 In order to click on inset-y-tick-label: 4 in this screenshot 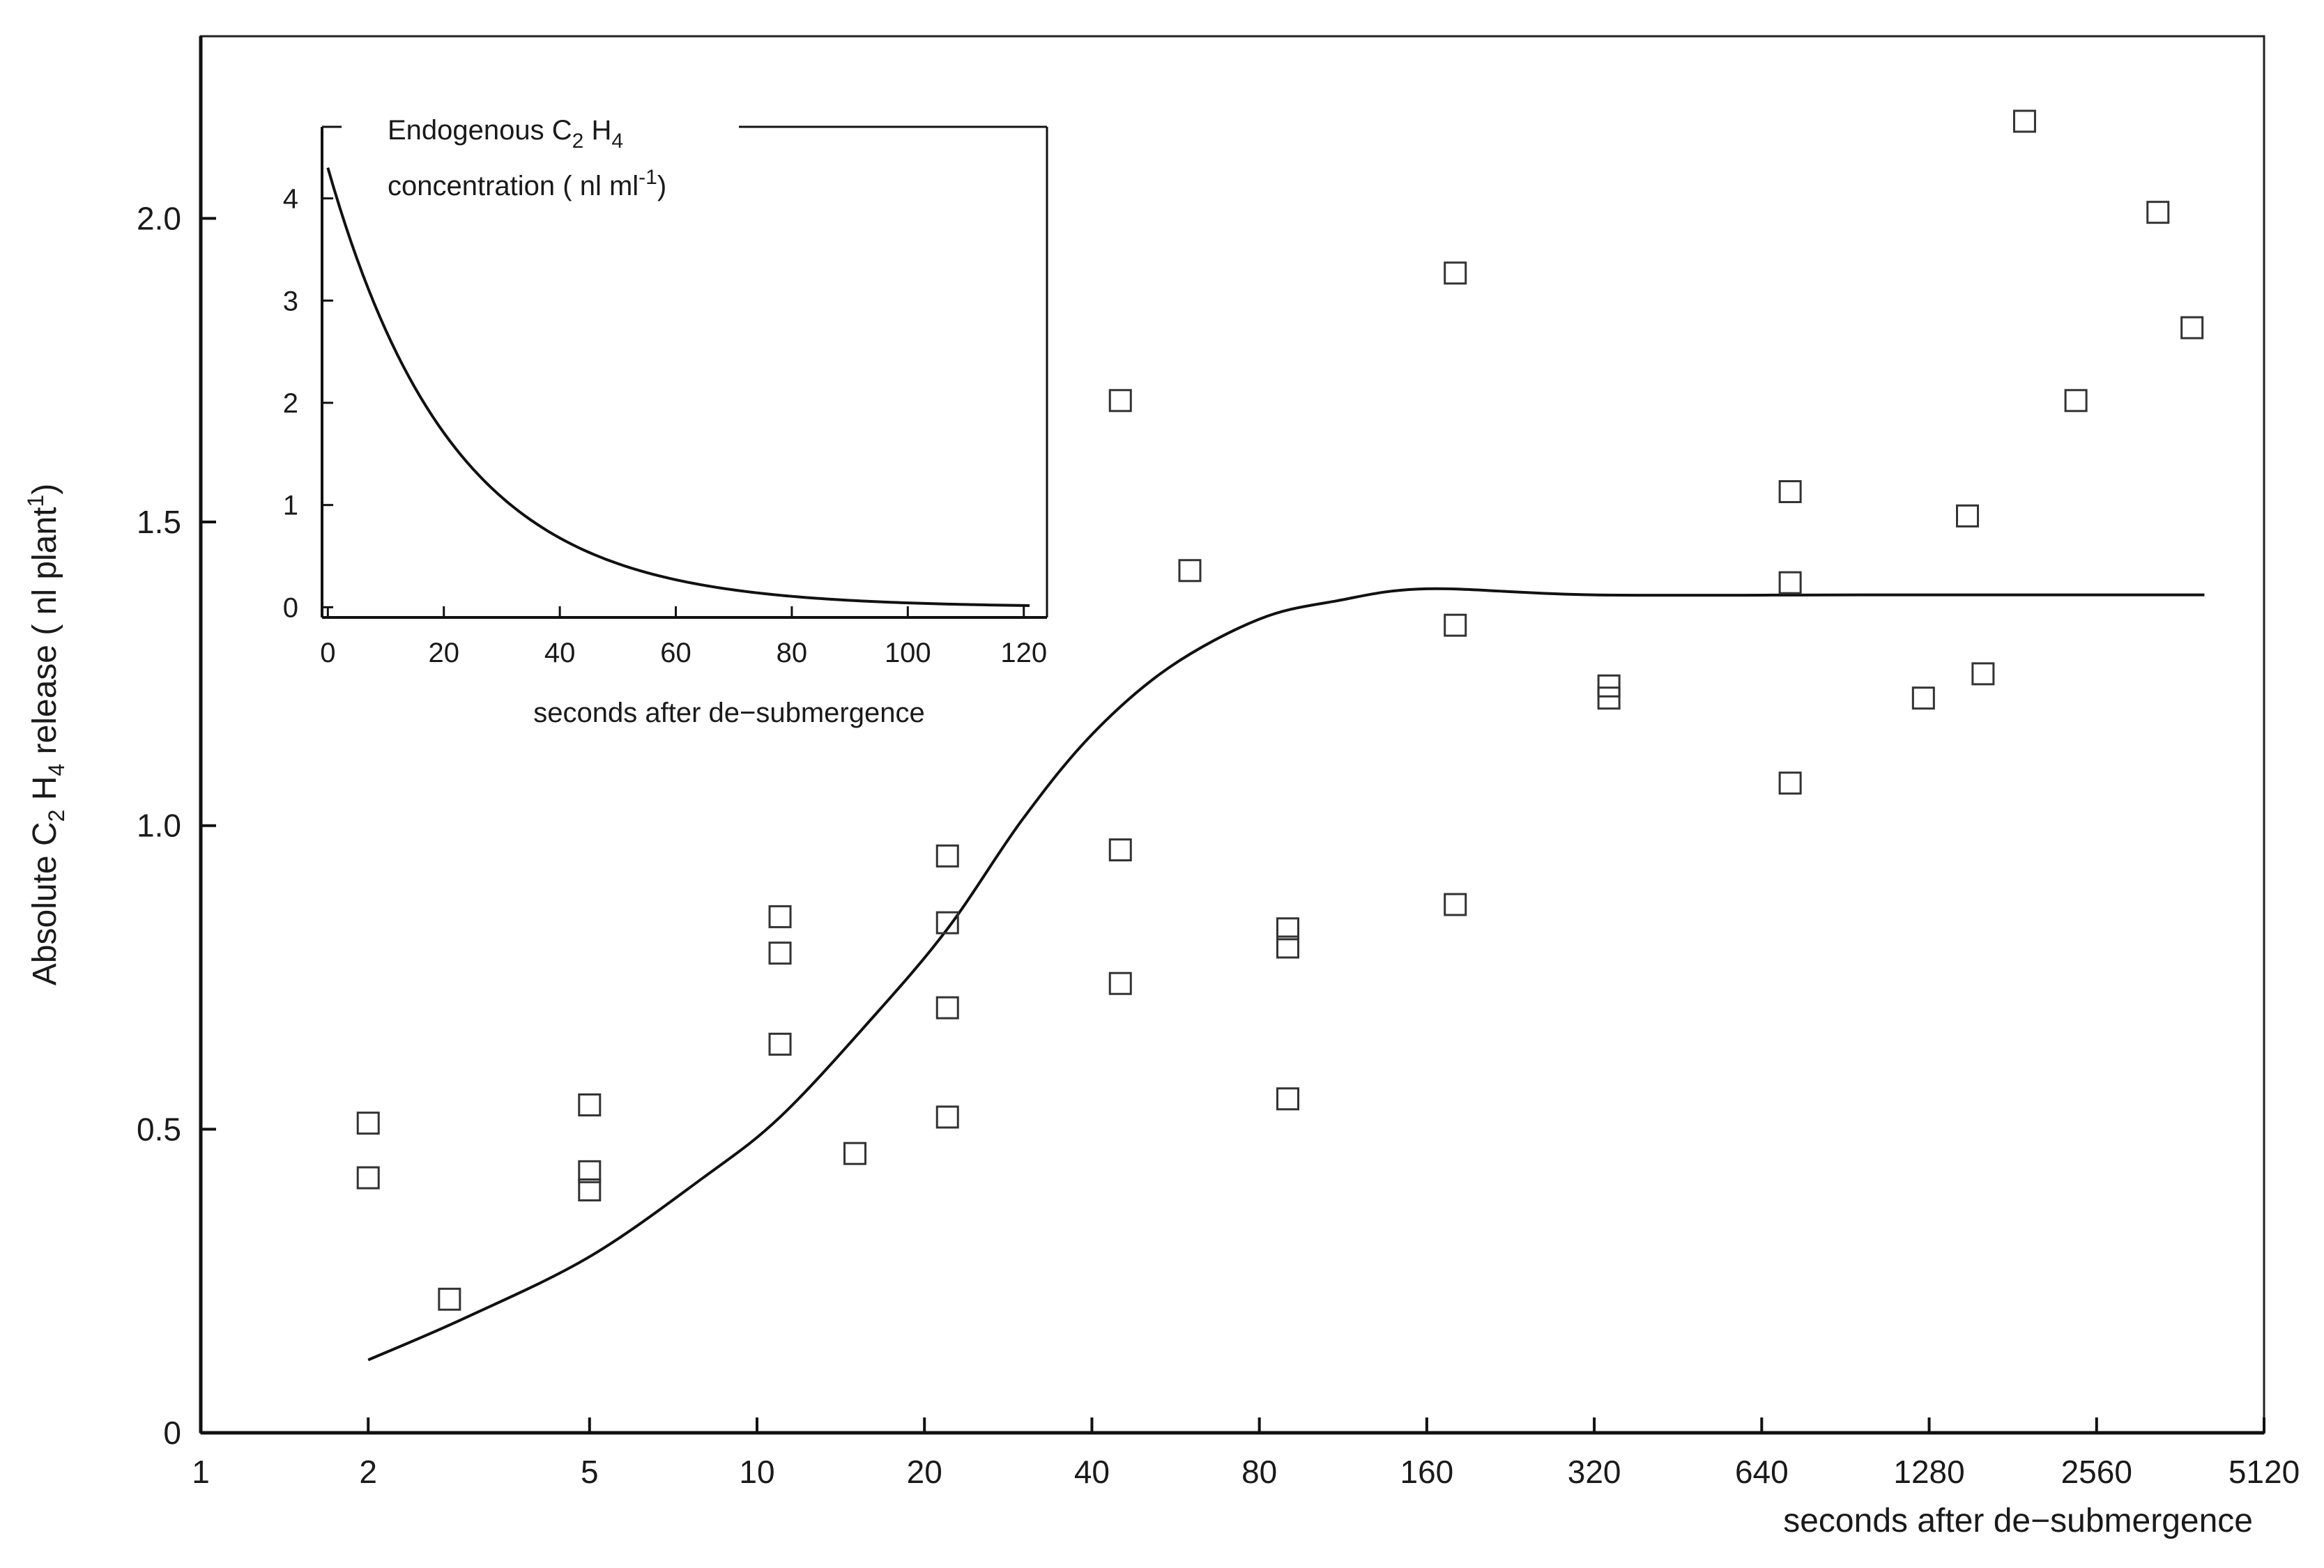, I will do `click(291, 199)`.